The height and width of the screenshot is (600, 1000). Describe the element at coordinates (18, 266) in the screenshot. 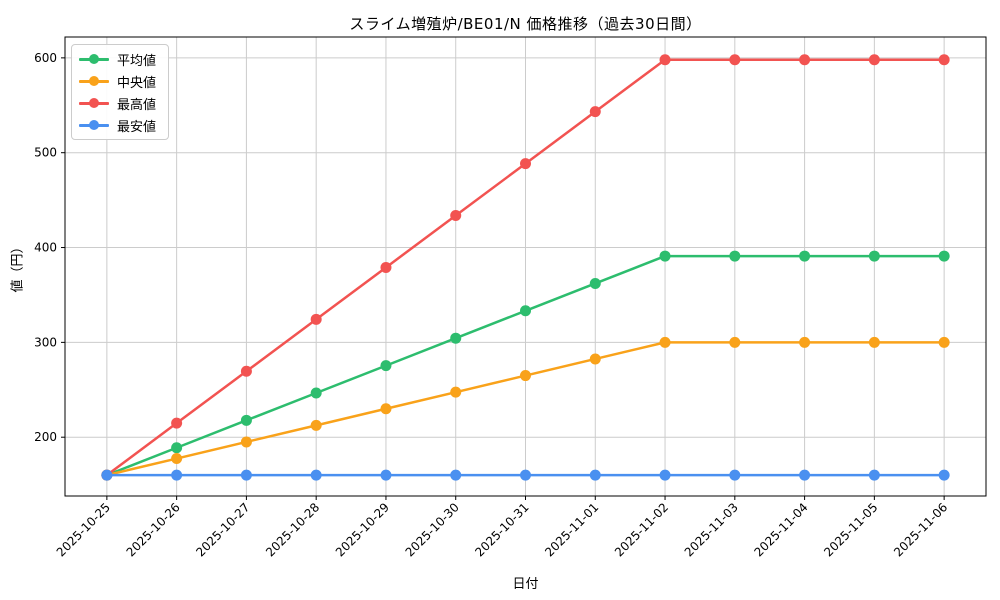

I see `y-axis-label: 値（円）` at that location.